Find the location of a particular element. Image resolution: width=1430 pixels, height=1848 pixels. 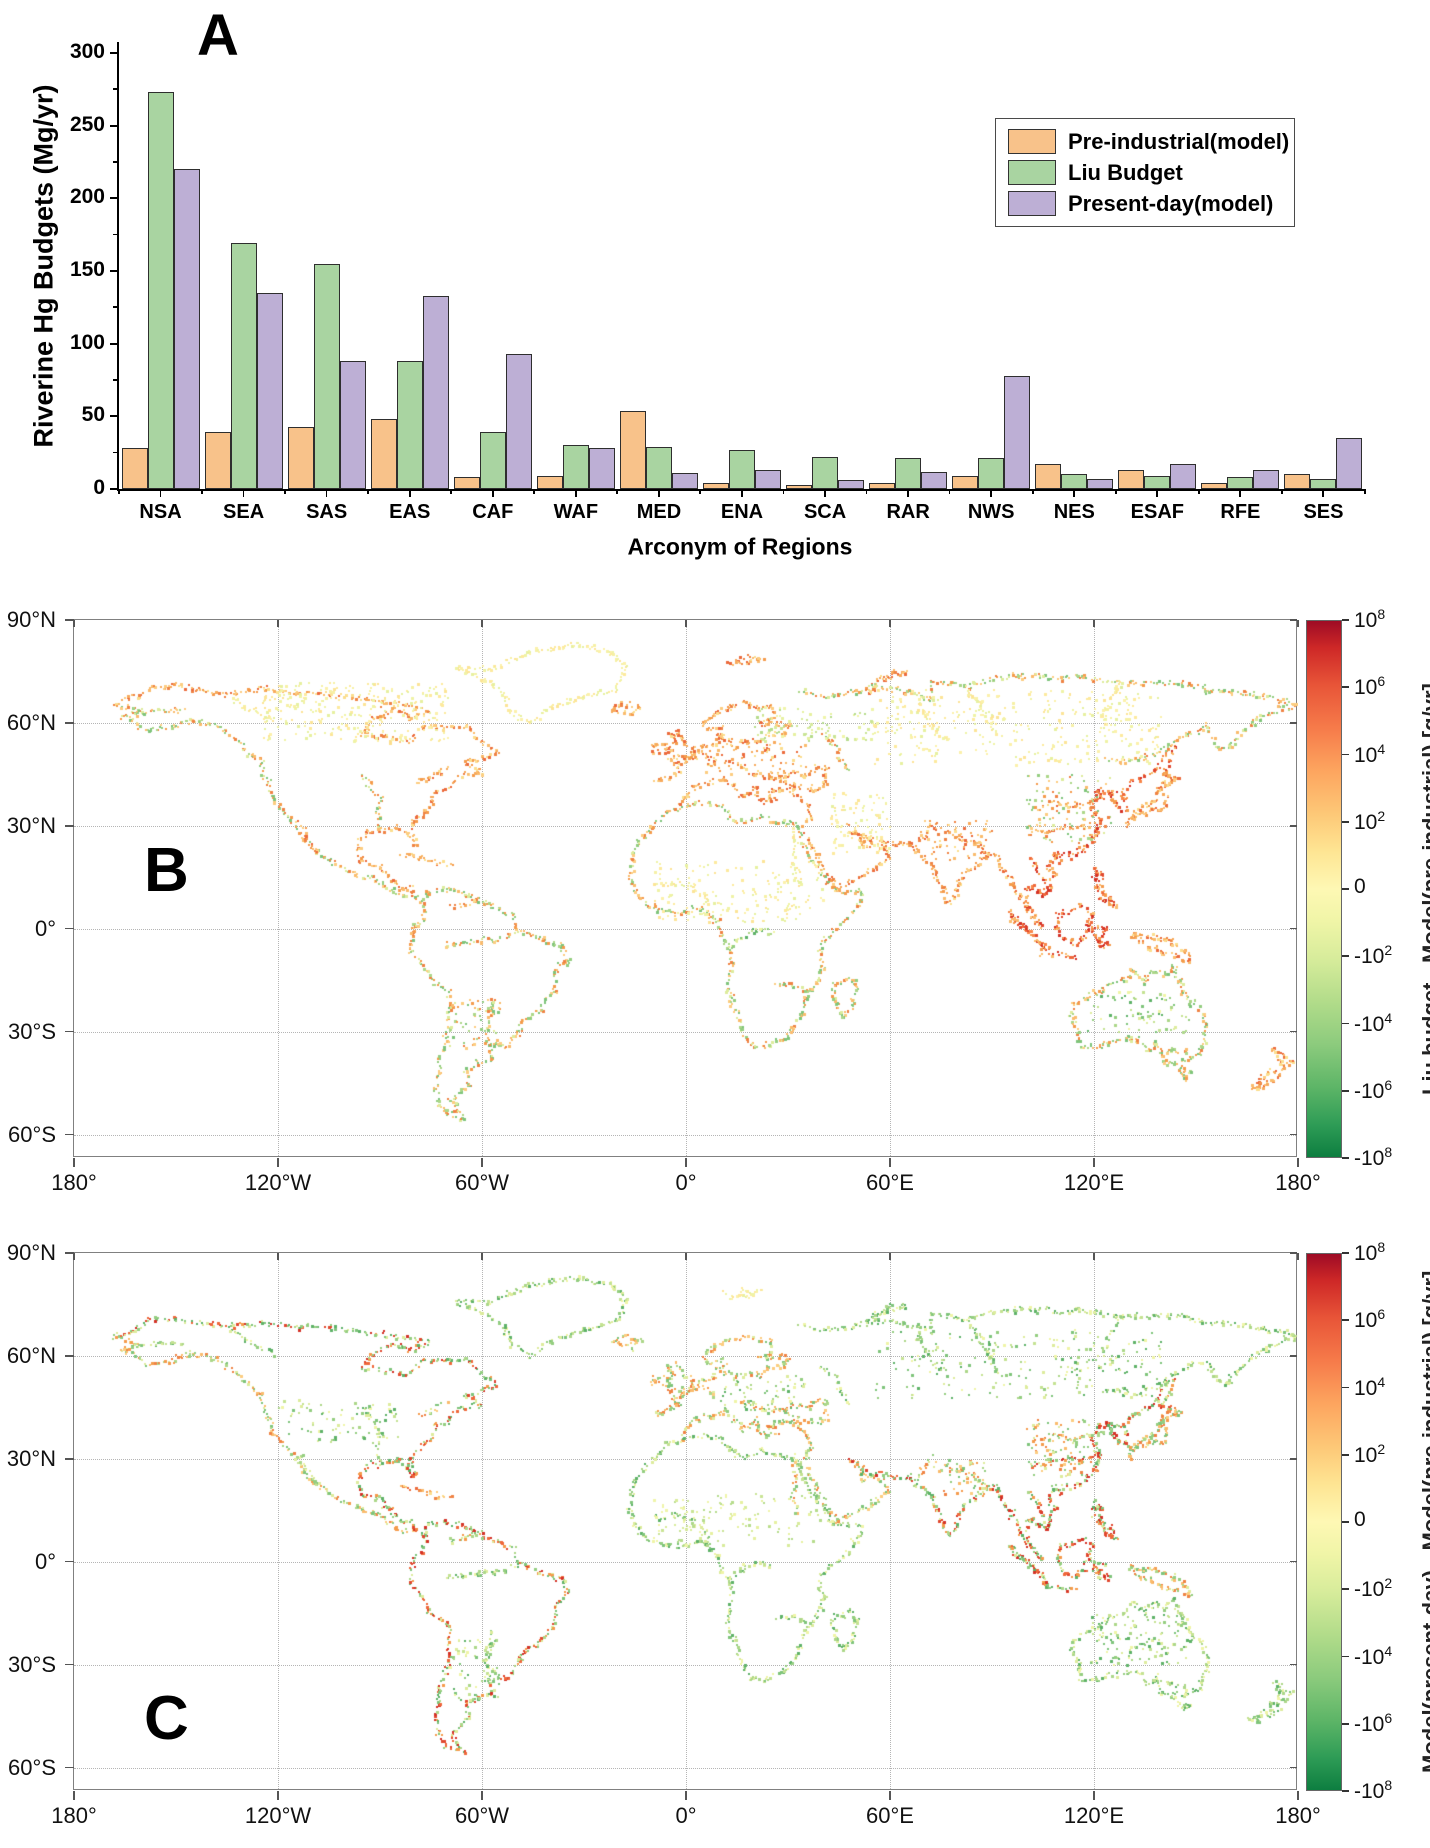

bar-liu-budget-eas is located at coordinates (409, 425).